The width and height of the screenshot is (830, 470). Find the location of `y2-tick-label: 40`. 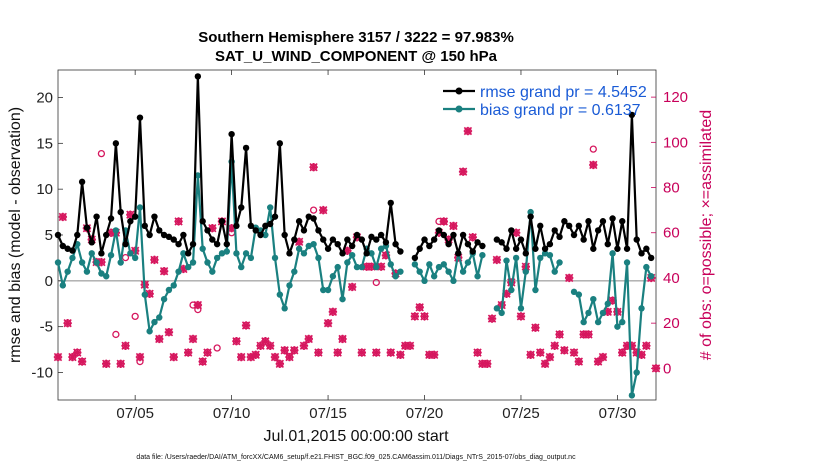

y2-tick-label: 40 is located at coordinates (671, 278).